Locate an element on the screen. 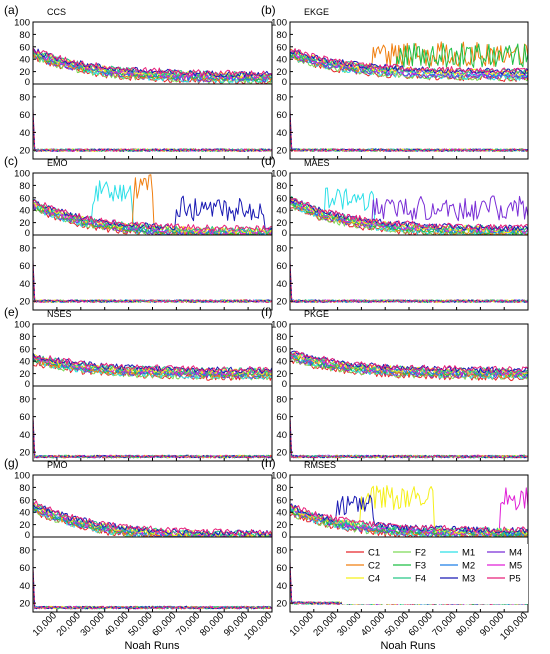 The width and height of the screenshot is (550, 654). series-line-m2-lower is located at coordinates (409, 134).